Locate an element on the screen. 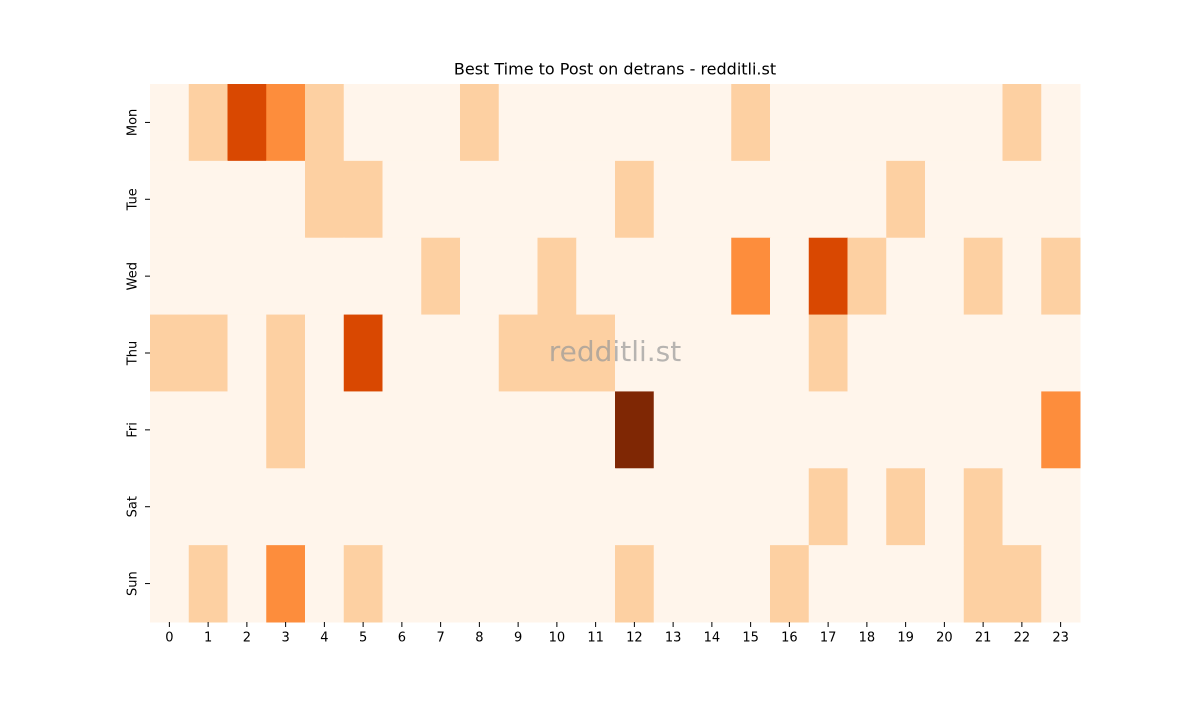 The image size is (1200, 704). x-tick-label: 22 is located at coordinates (1022, 638).